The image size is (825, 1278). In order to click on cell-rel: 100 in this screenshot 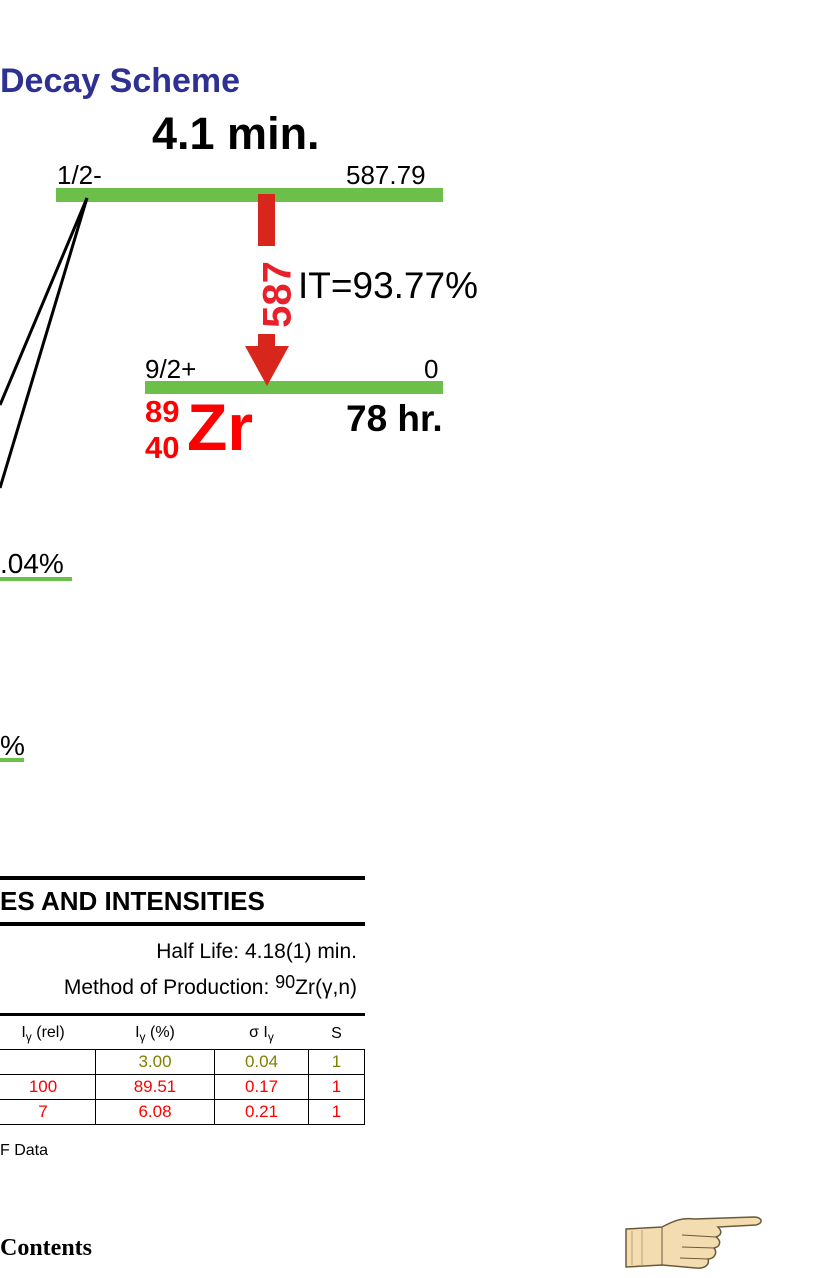, I will do `click(48, 1087)`.